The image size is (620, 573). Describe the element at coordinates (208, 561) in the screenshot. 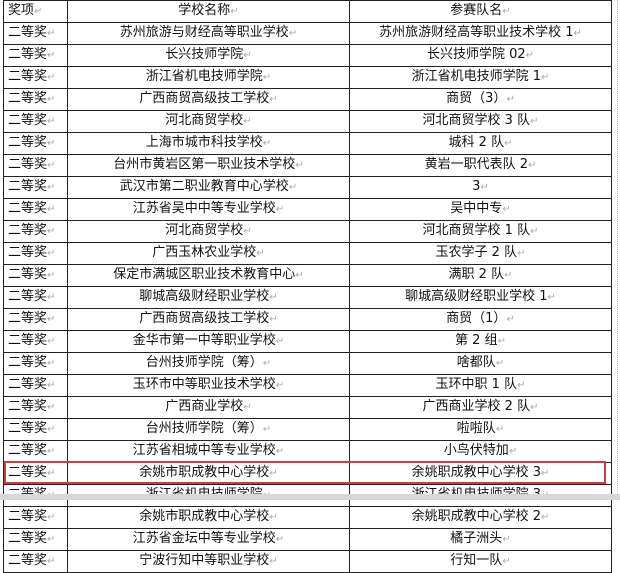

I see `school-name-cell: 宁波行知中等职业学校↵` at that location.